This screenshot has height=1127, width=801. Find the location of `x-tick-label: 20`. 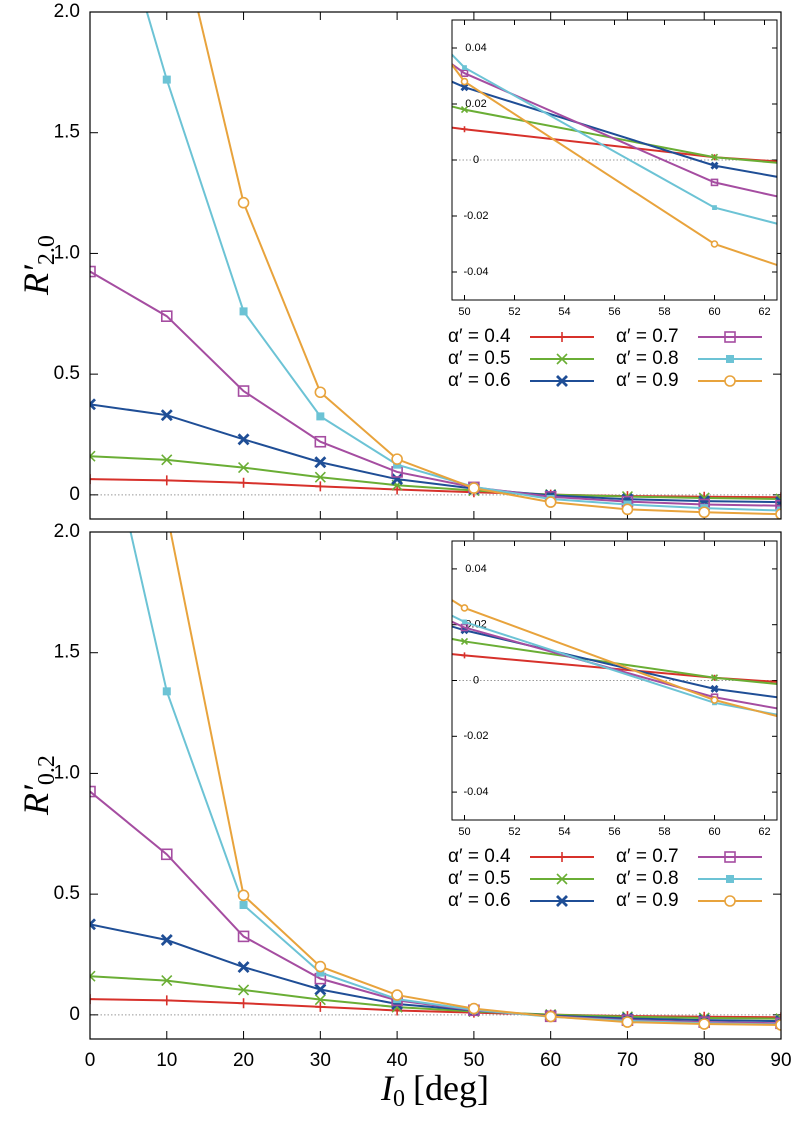

x-tick-label: 20 is located at coordinates (243, 1060).